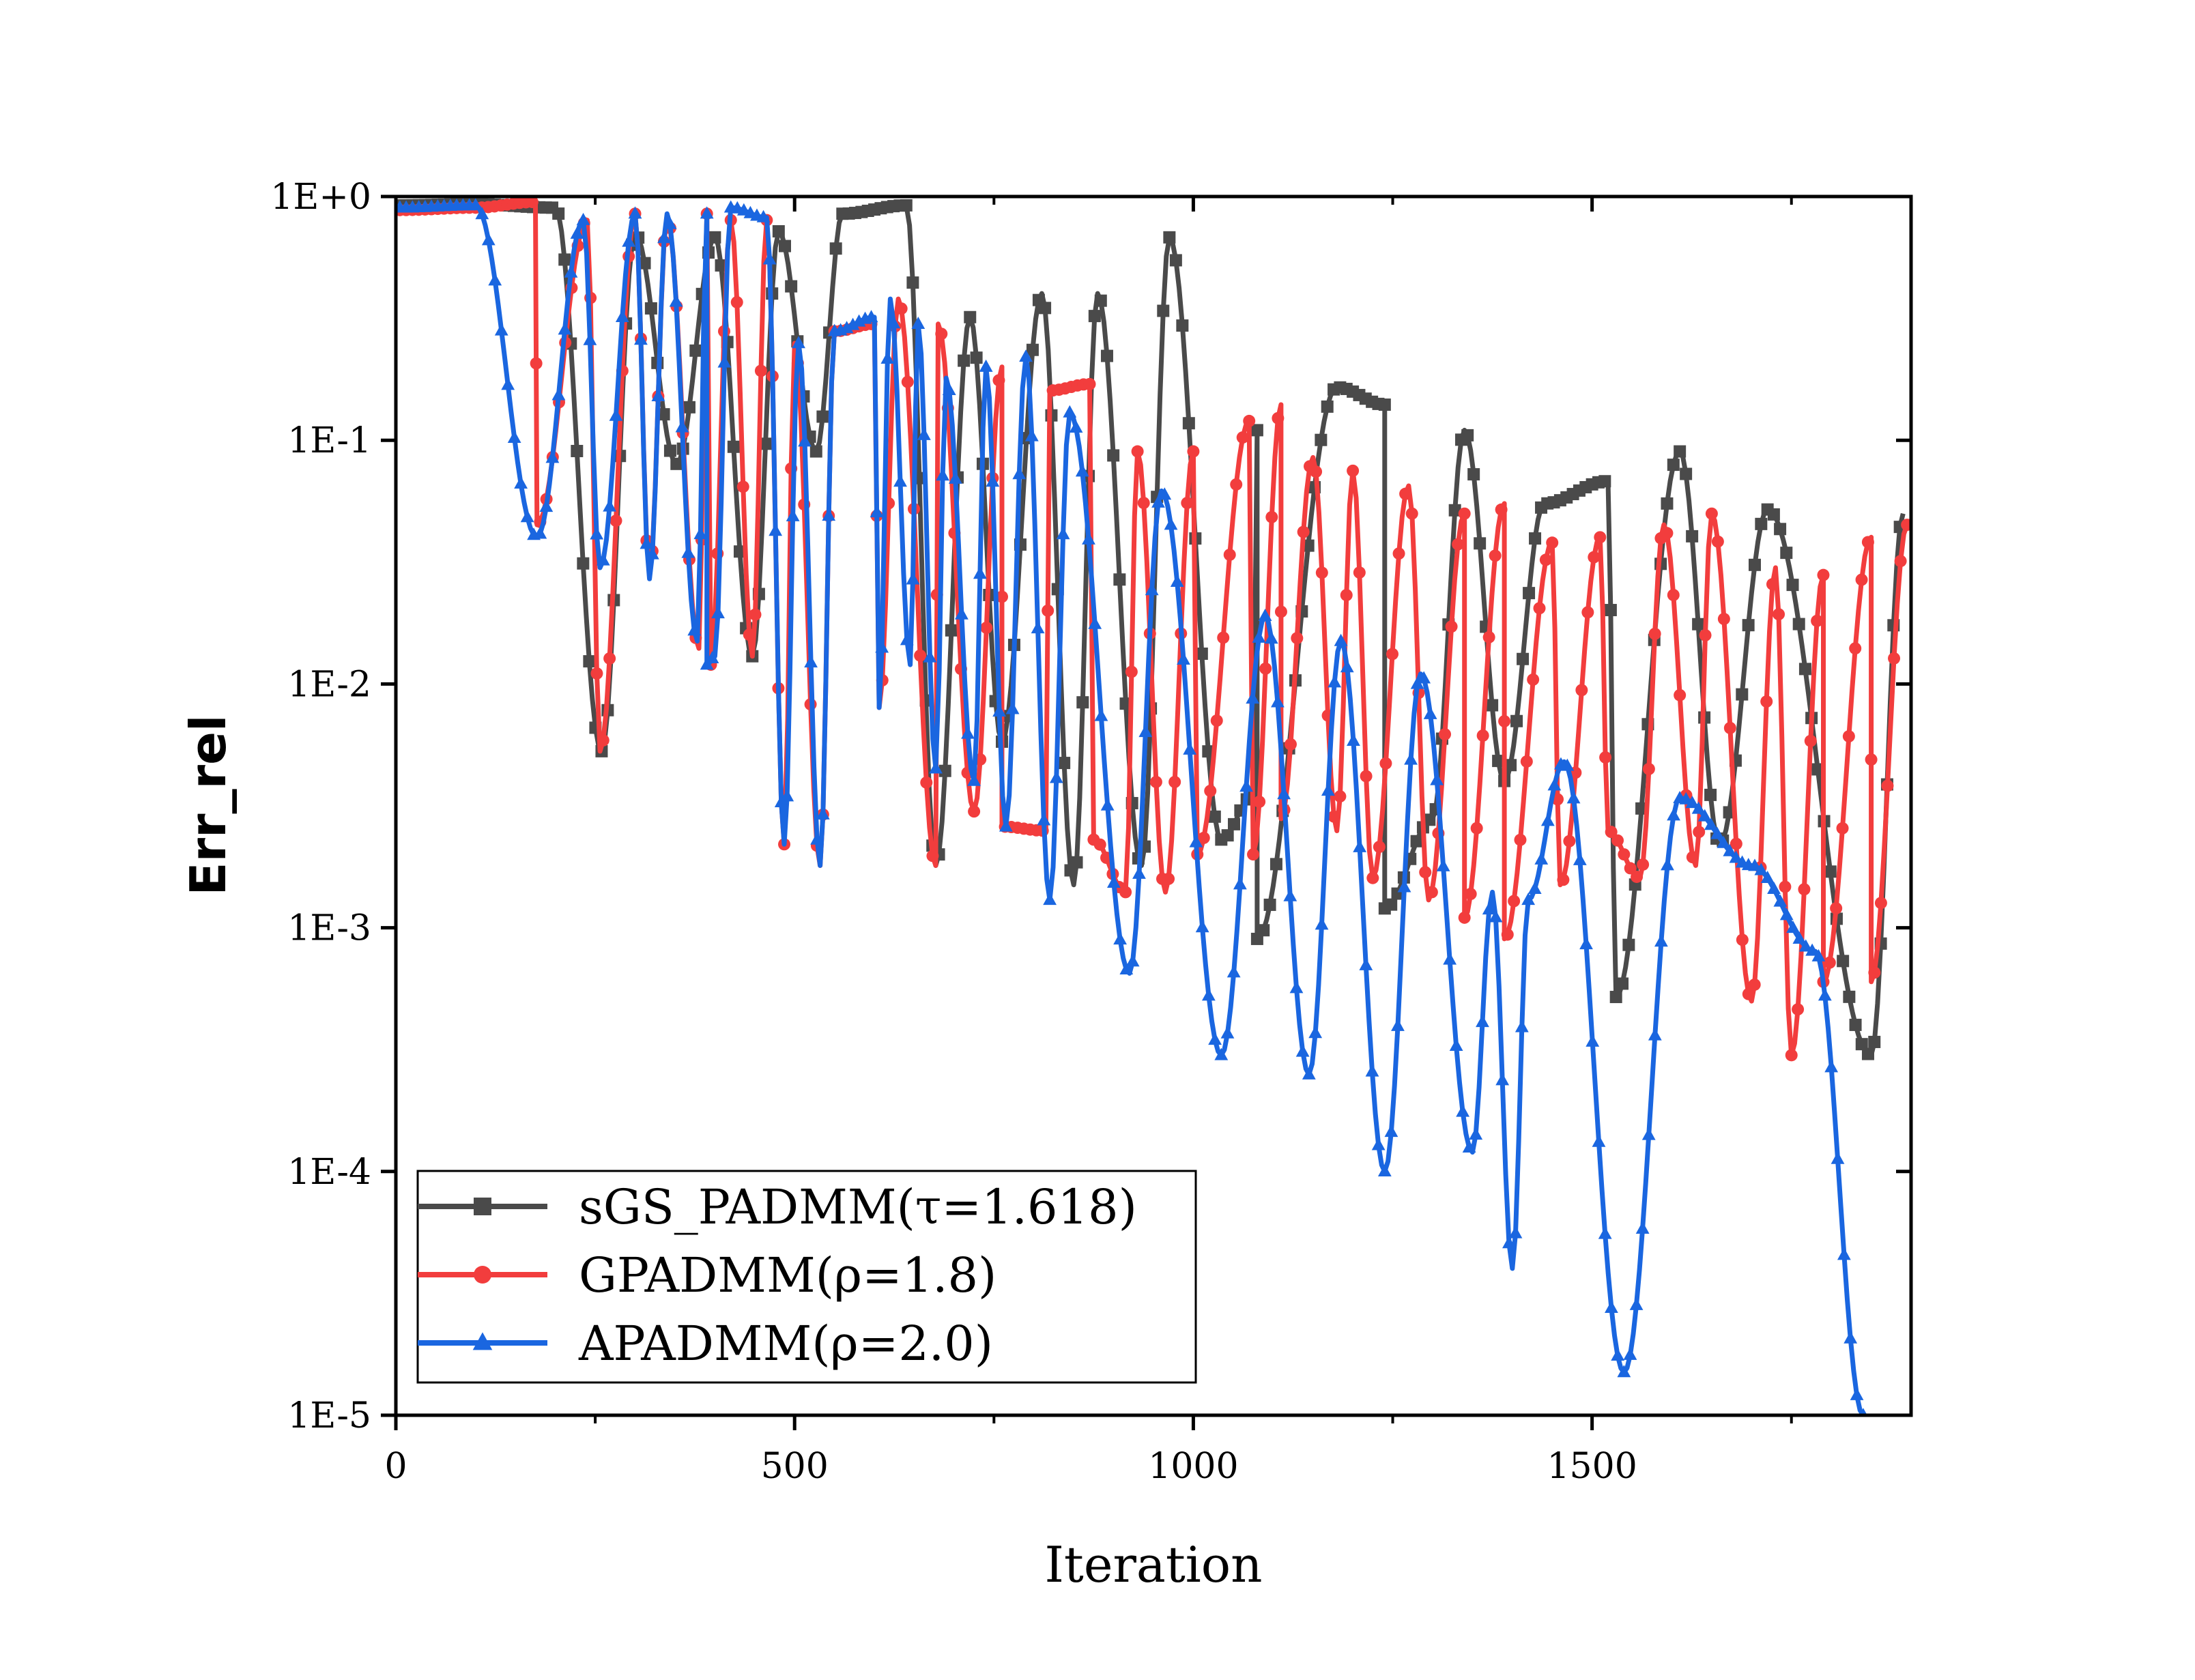 This screenshot has height=1680, width=2195. Describe the element at coordinates (320, 197) in the screenshot. I see `y-tick-label: 1E+0` at that location.